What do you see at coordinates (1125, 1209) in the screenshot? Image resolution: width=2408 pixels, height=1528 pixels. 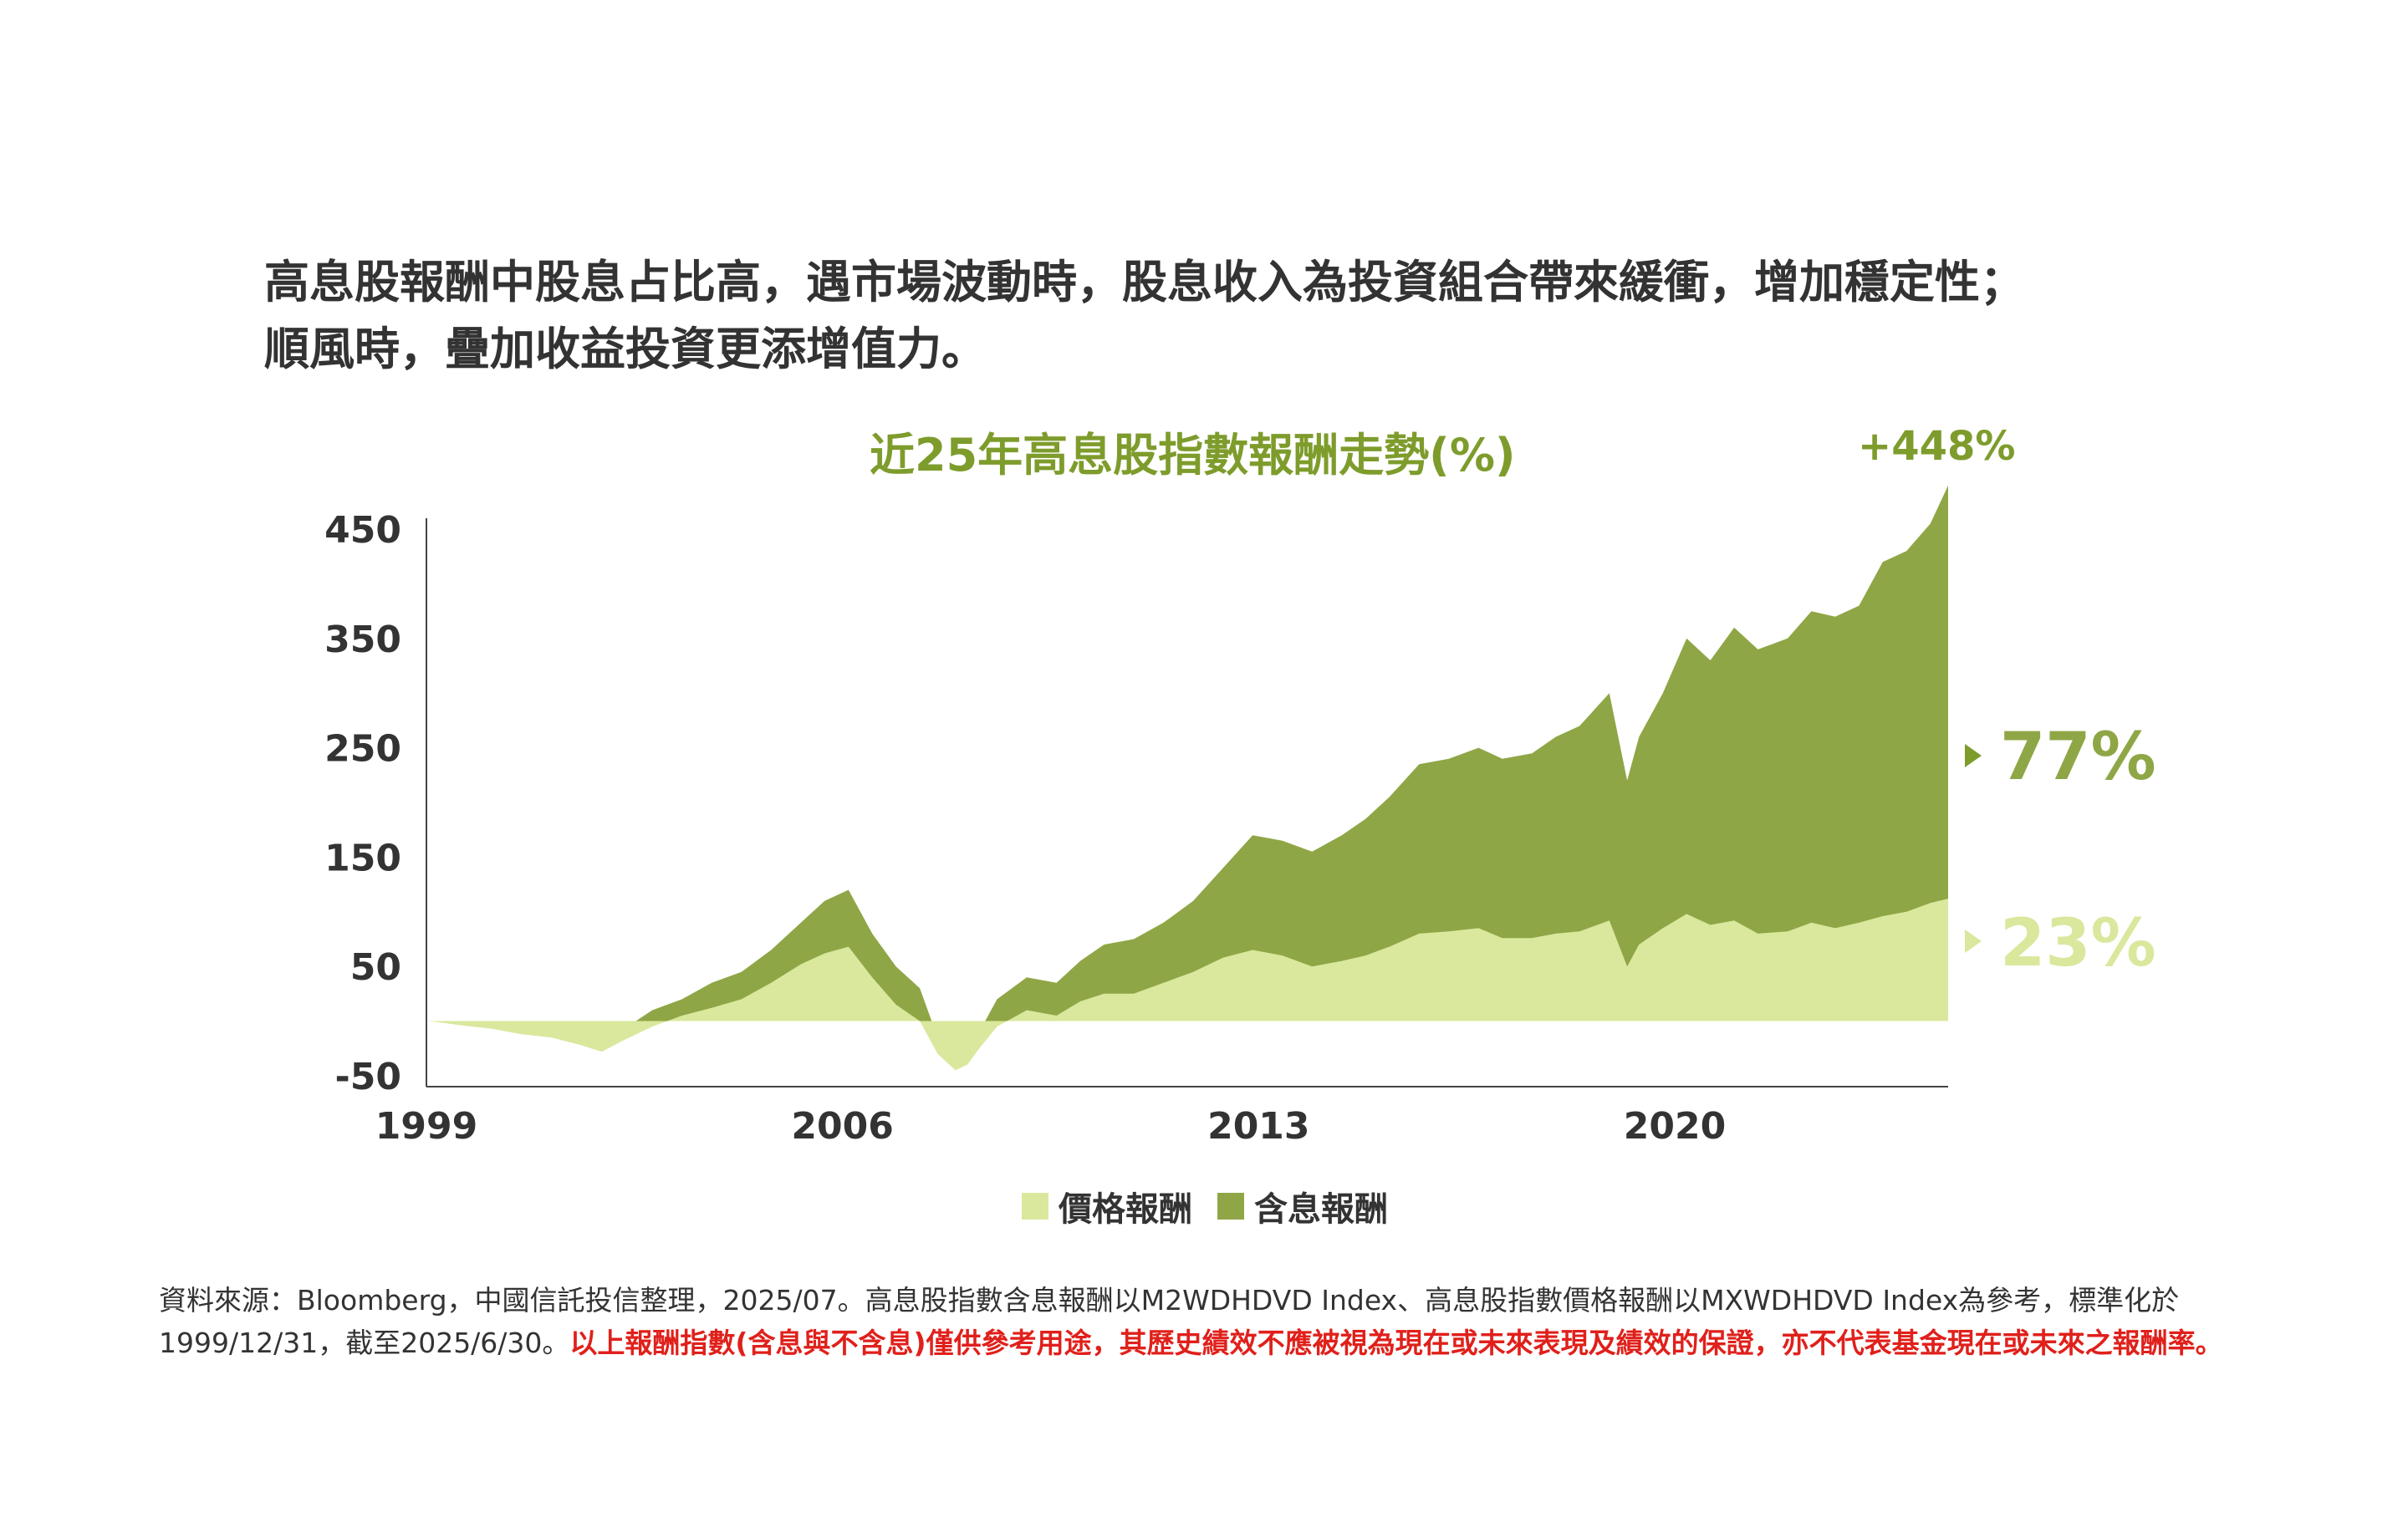 I see `legend-label-price: 價格報酬` at bounding box center [1125, 1209].